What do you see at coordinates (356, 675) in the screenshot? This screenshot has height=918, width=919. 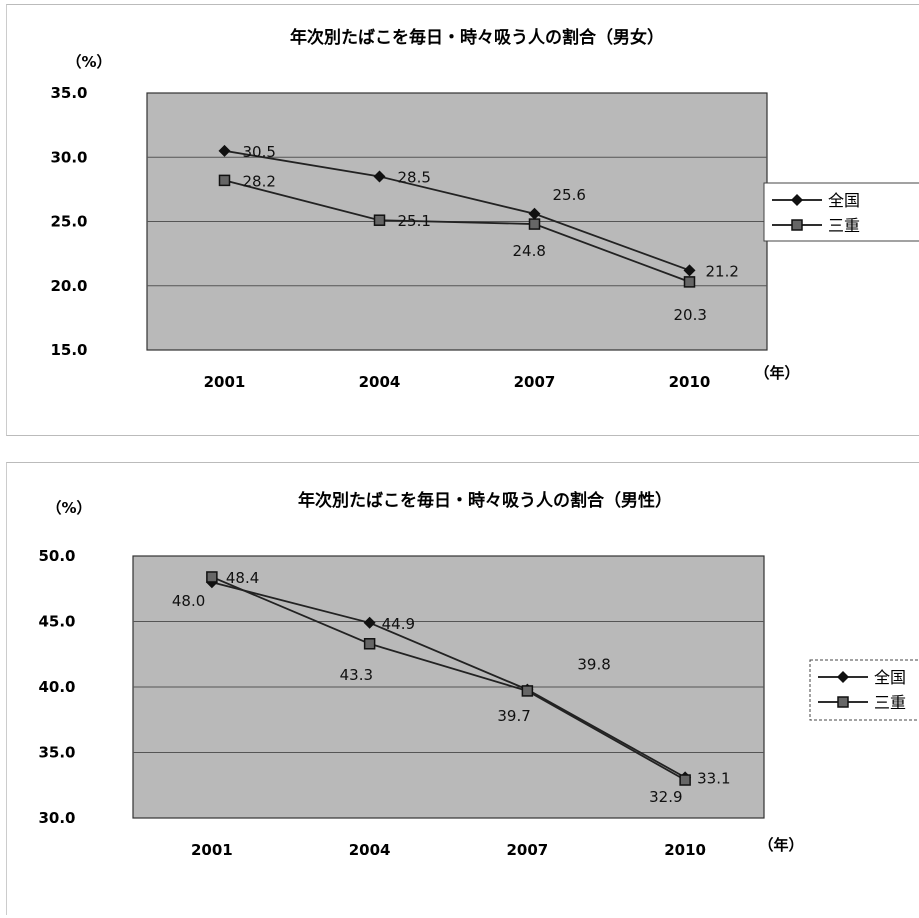 I see `data-label: 43.3` at bounding box center [356, 675].